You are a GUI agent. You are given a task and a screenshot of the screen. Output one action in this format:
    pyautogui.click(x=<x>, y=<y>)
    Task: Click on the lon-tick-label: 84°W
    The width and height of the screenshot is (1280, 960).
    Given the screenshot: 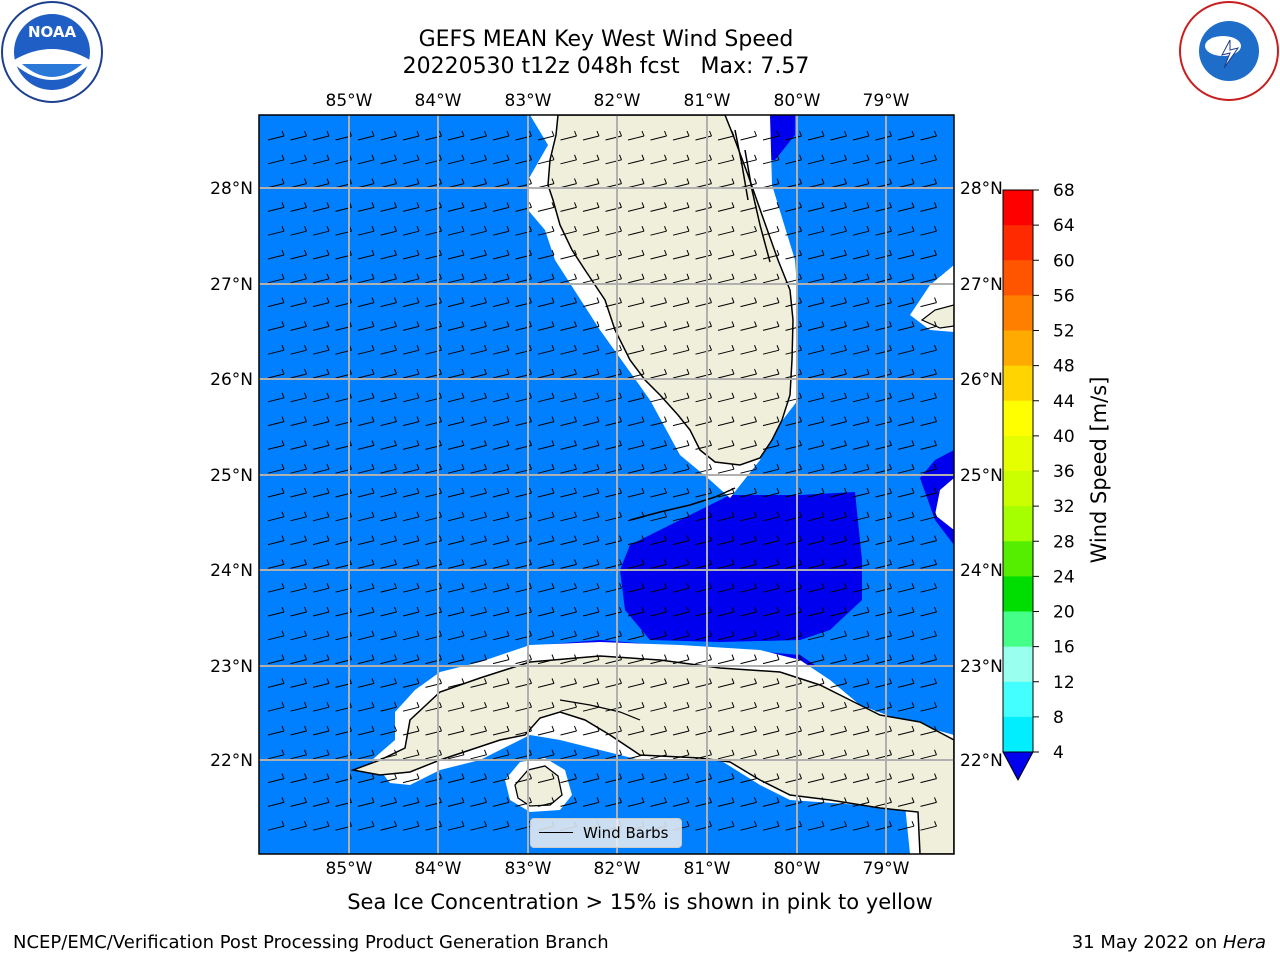 What is the action you would take?
    pyautogui.click(x=438, y=101)
    